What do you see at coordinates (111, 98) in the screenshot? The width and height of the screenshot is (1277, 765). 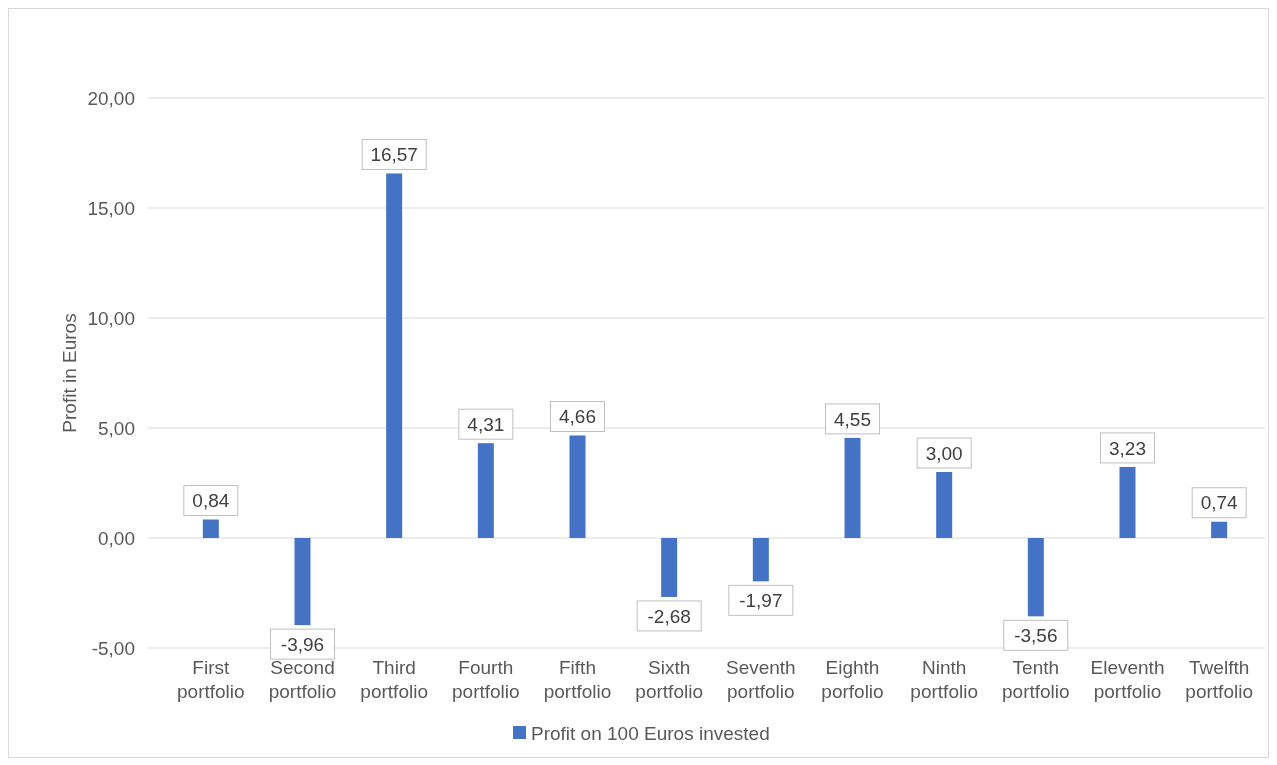 I see `y-tick-label: 20,00` at bounding box center [111, 98].